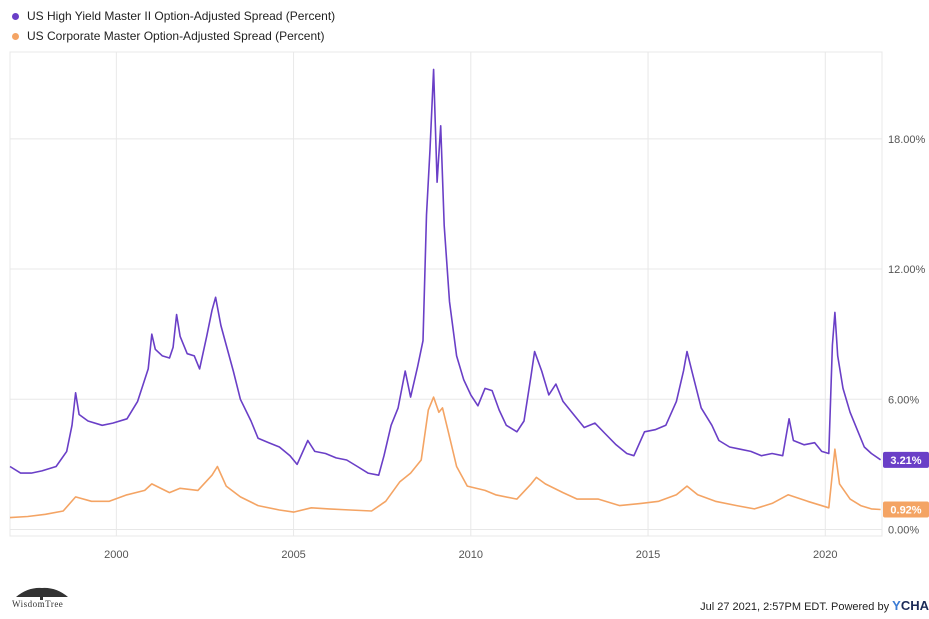 This screenshot has width=929, height=619. I want to click on powered-by-label: Powered by, so click(860, 607).